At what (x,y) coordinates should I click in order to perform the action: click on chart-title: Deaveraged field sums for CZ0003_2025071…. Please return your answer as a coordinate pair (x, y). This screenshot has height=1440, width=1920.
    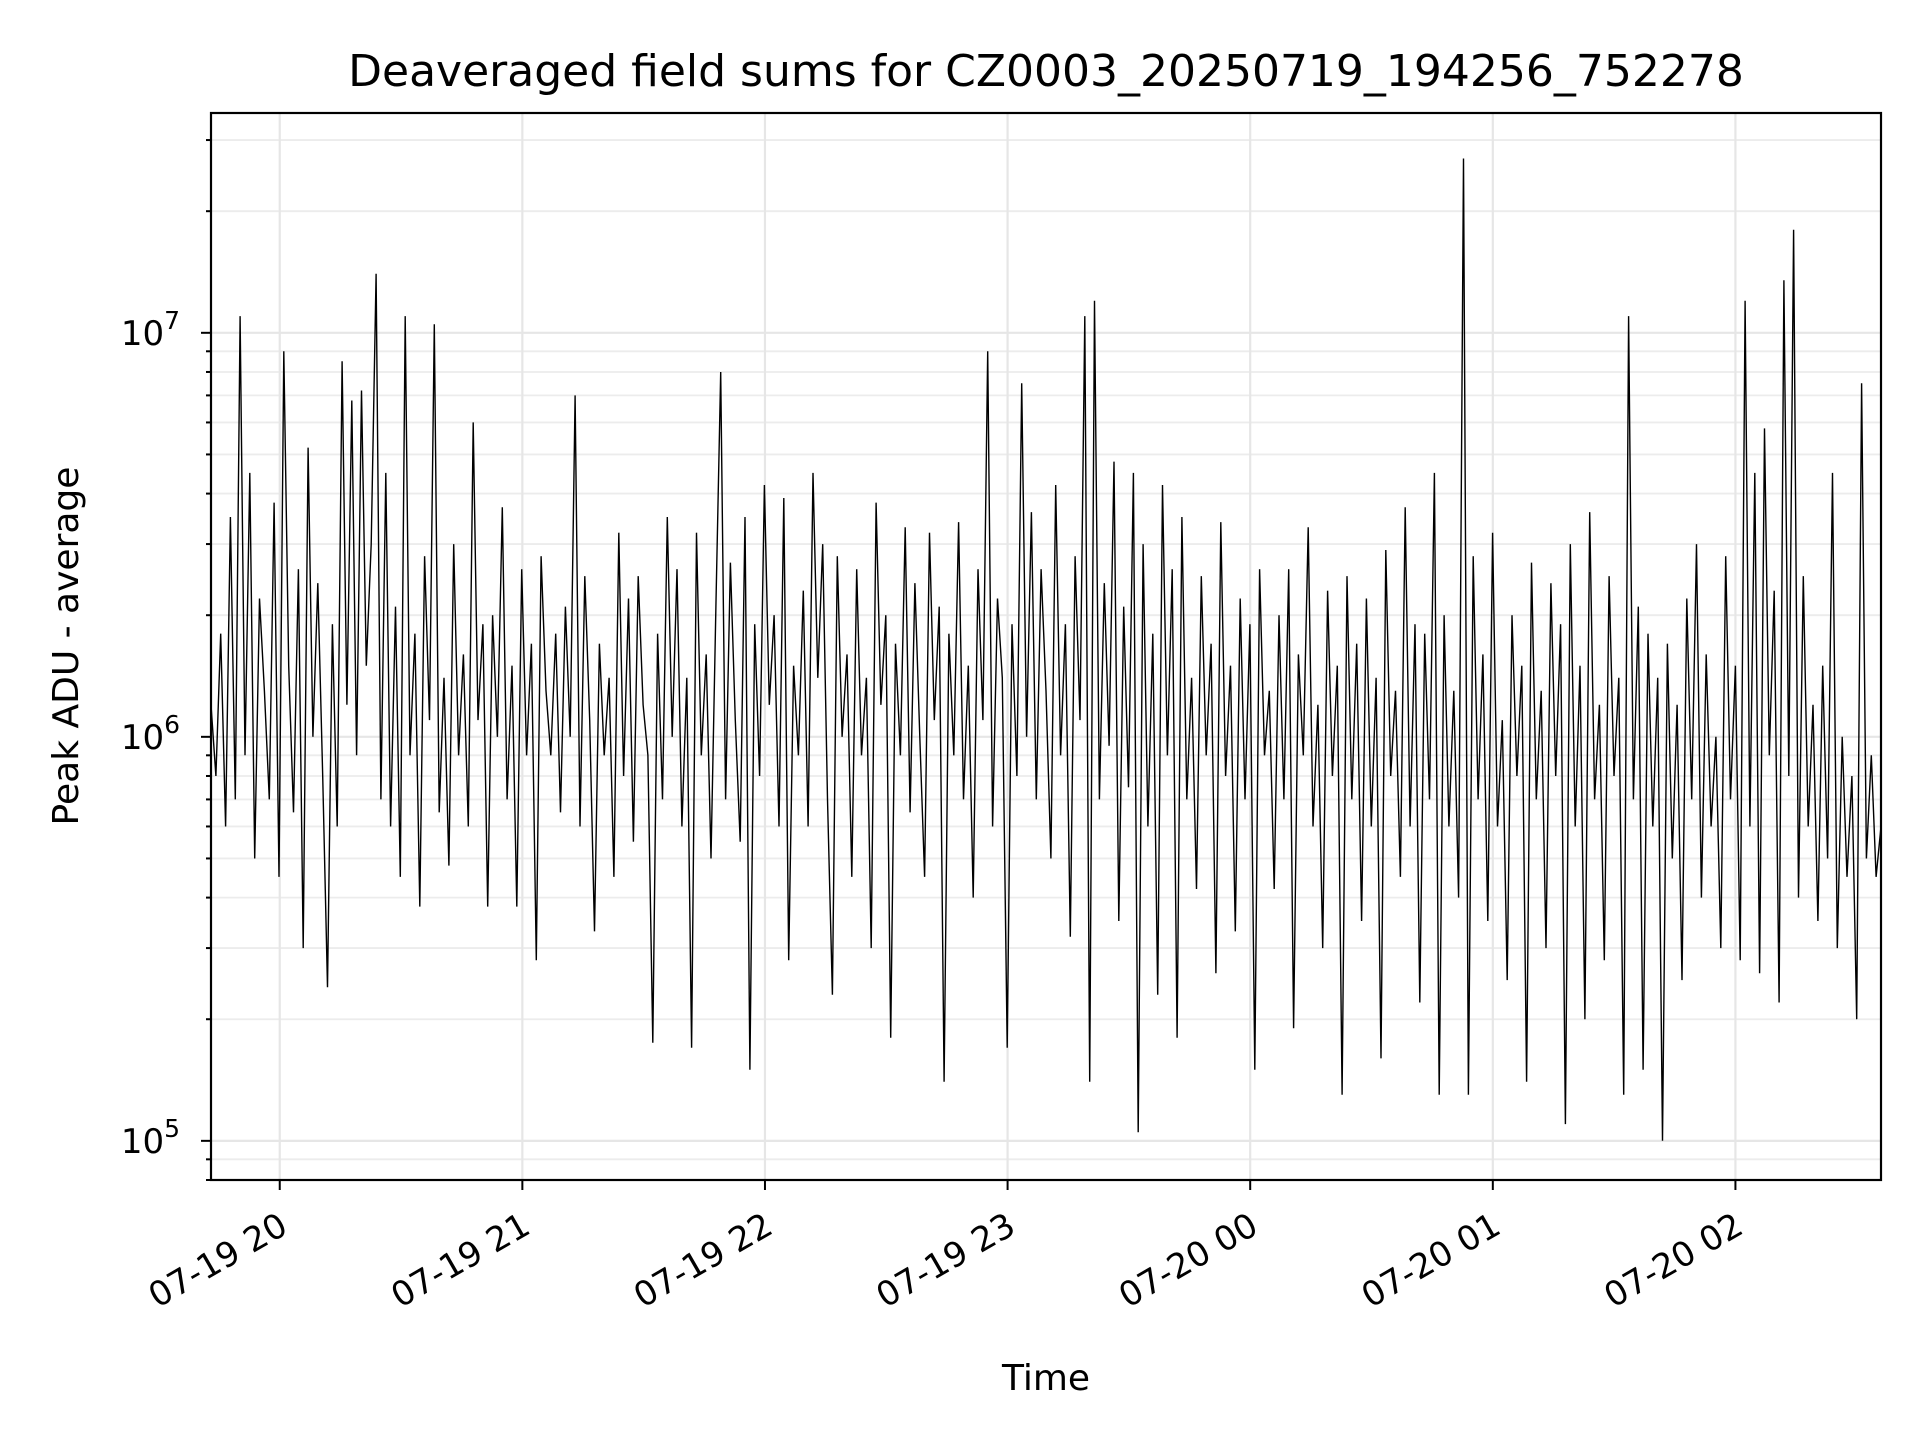
    Looking at the image, I should click on (1046, 71).